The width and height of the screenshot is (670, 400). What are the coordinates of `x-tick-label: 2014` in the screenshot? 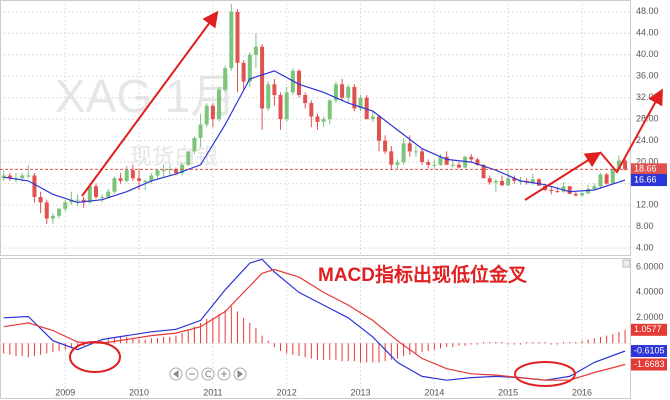 It's located at (434, 392).